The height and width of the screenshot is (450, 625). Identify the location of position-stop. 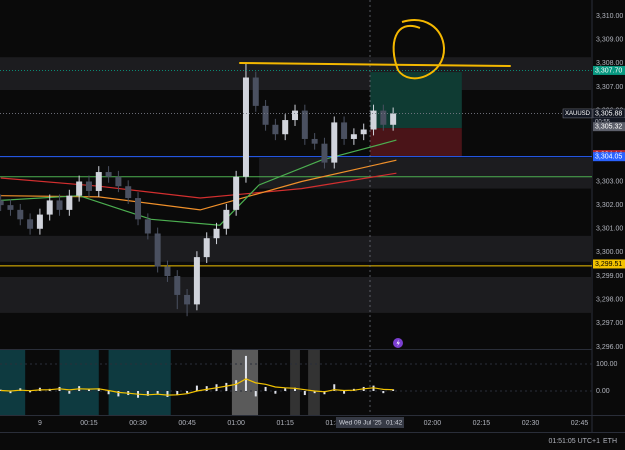
(416, 142).